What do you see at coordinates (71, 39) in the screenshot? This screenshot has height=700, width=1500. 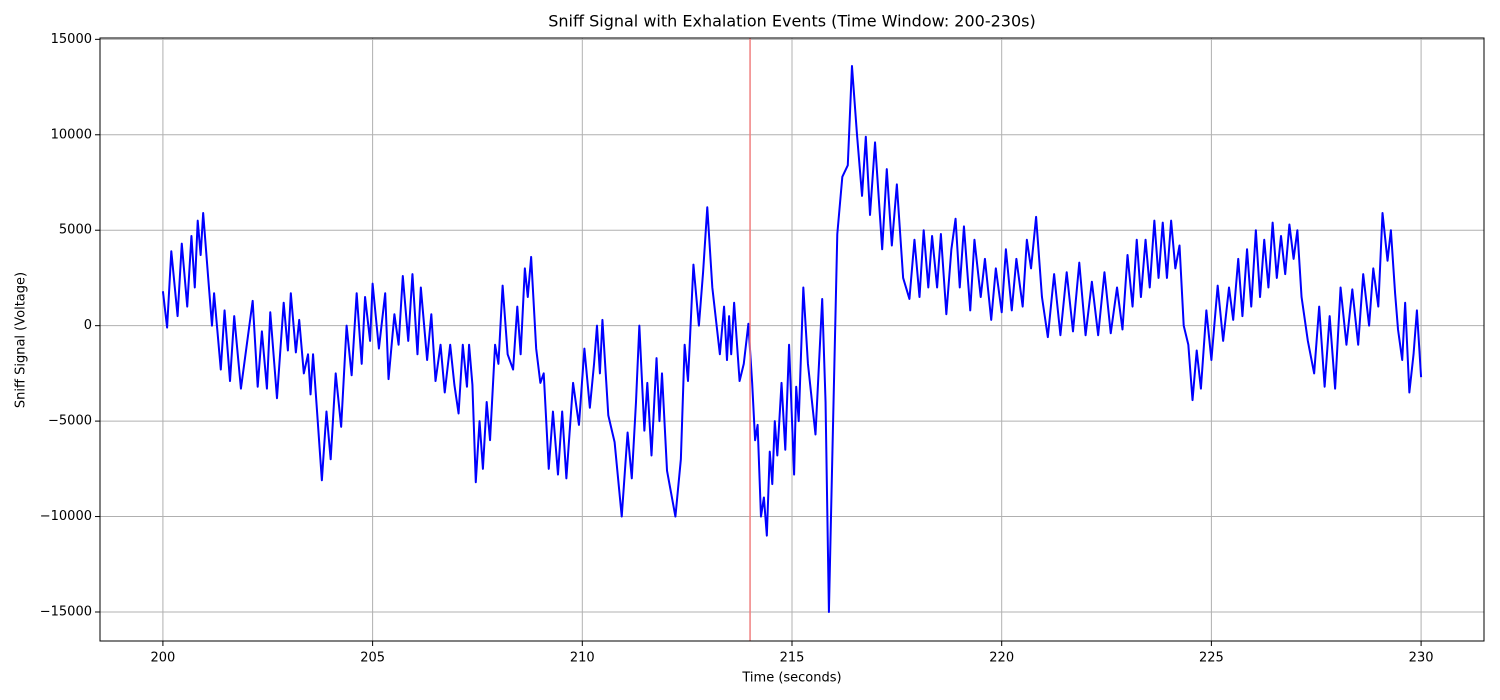 I see `y-tick-label: 15000` at bounding box center [71, 39].